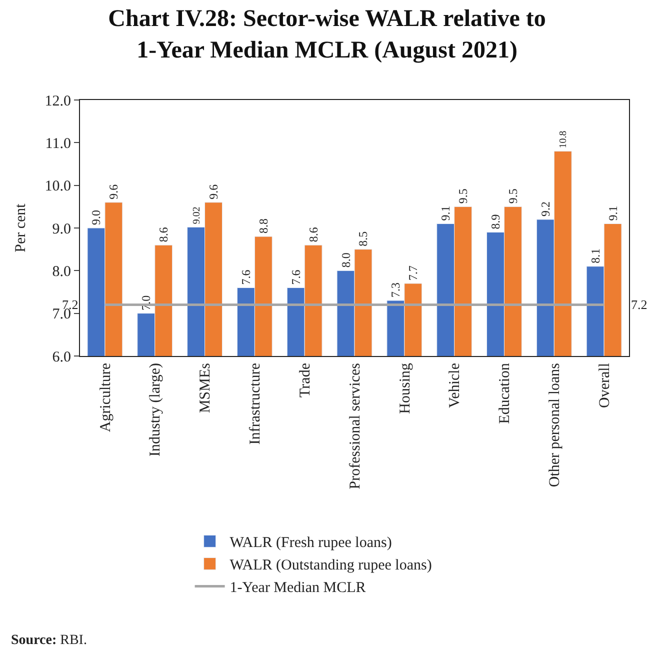 The image size is (654, 656). I want to click on data-label: 8.9, so click(495, 222).